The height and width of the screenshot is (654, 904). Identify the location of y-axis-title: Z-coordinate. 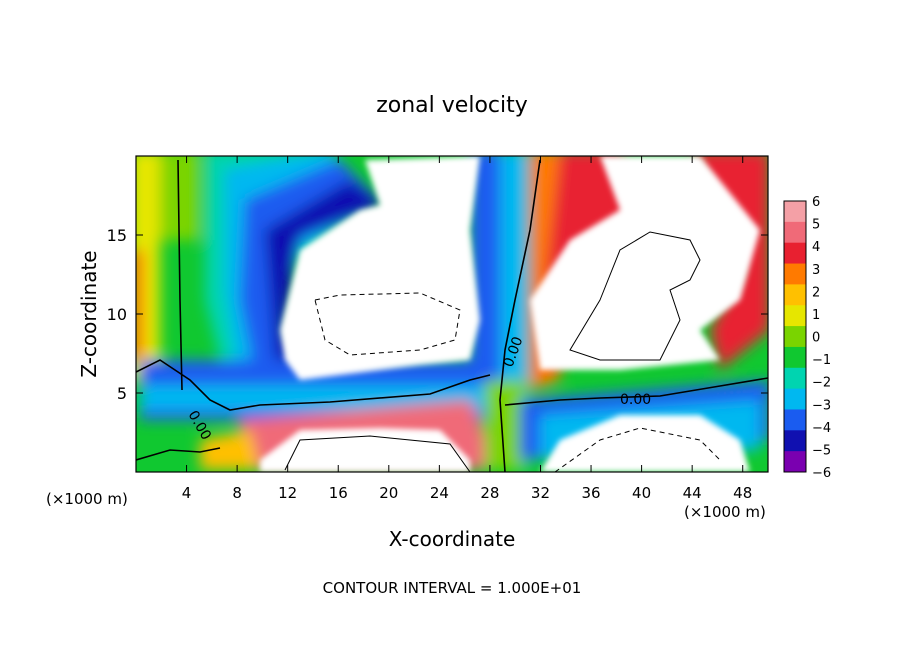
(89, 313).